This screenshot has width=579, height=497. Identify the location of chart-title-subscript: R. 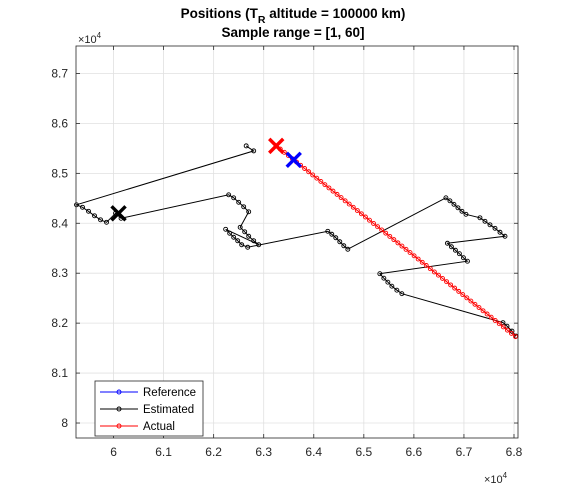
(262, 20).